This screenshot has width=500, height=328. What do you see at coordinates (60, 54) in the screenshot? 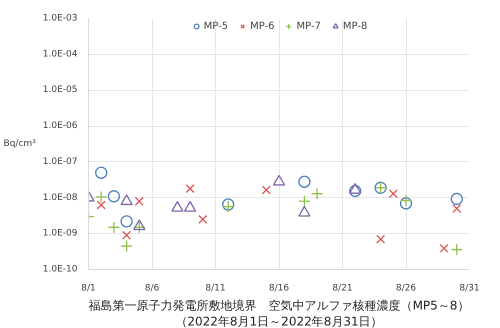
I see `y-tick-label: 1.0E-04` at bounding box center [60, 54].